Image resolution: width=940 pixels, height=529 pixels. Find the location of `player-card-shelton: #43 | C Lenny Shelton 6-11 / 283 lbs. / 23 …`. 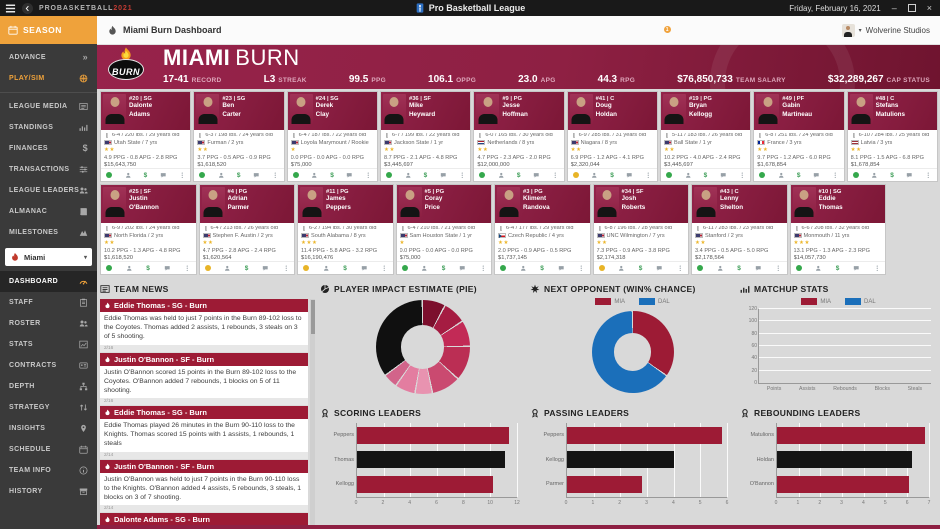

player-card-shelton: #43 | C Lenny Shelton 6-11 / 283 lbs. / 23 … is located at coordinates (739, 229).